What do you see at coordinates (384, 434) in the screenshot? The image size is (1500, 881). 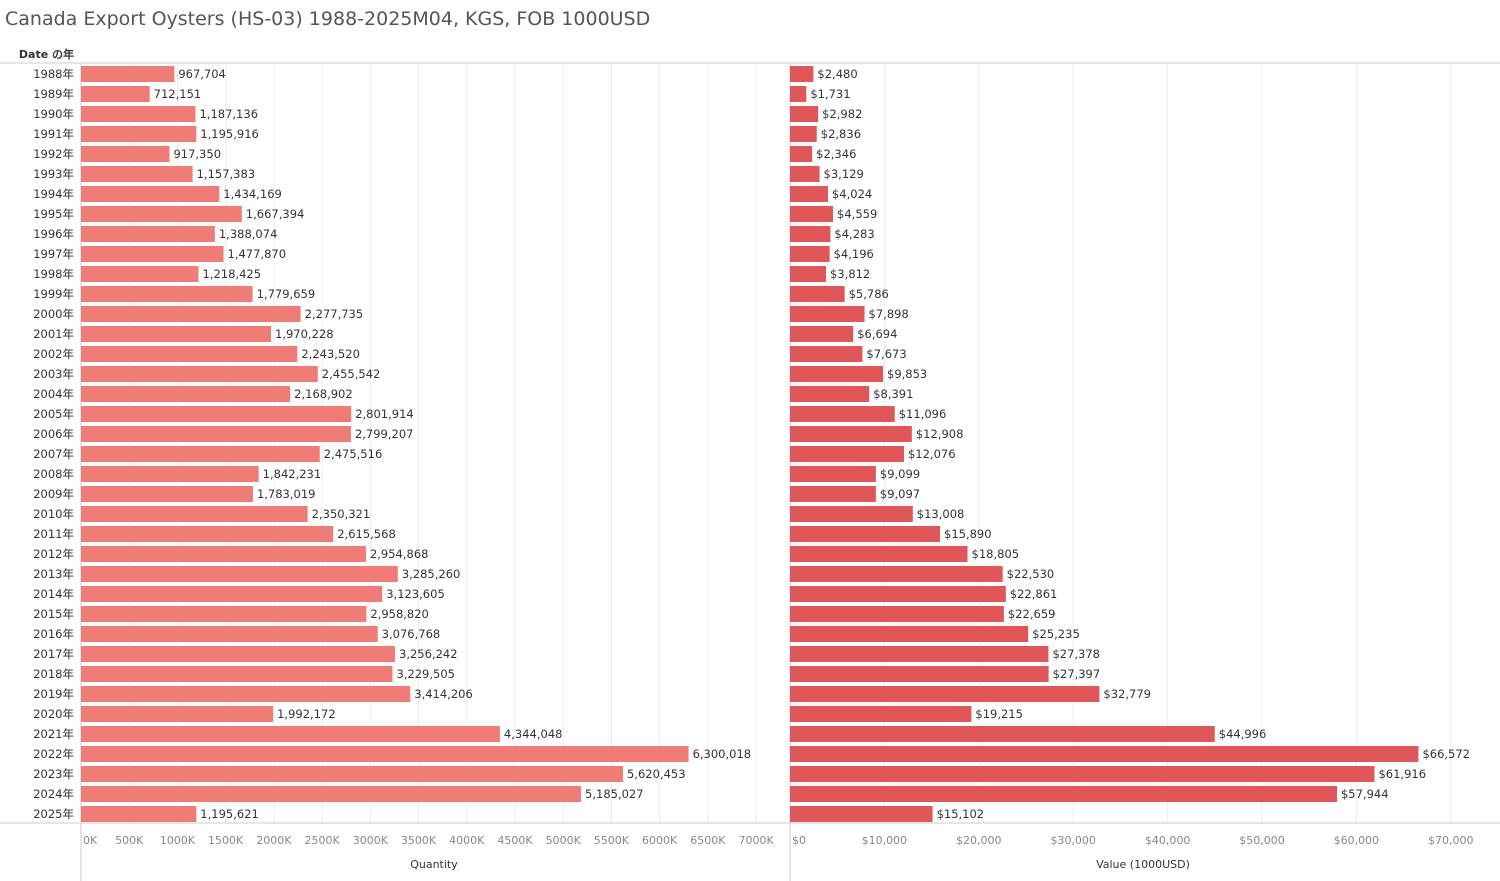 I see `quantity-data-label: 2,799,207` at bounding box center [384, 434].